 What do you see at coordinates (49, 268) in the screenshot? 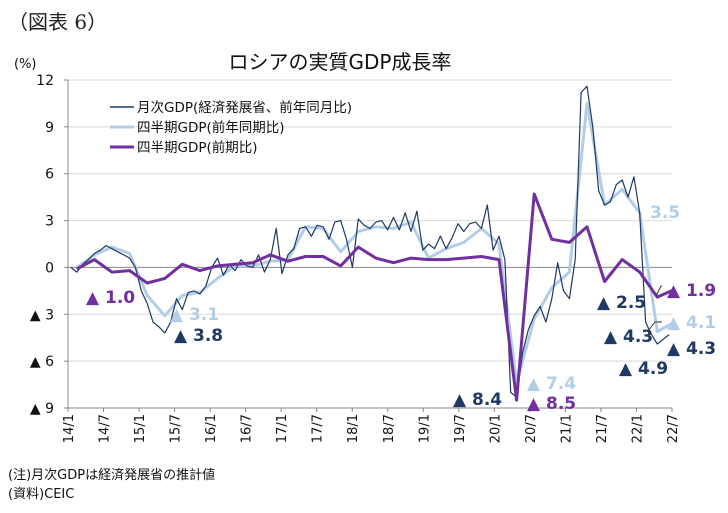
I see `y-tick-label: 0` at bounding box center [49, 268].